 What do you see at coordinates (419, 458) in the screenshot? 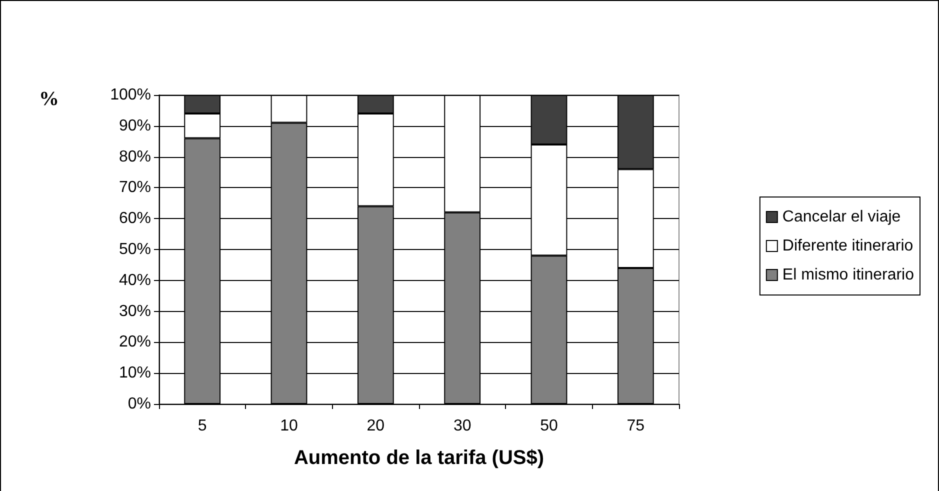
I see `x-axis-title: Aumento de la tarifa (US$)` at bounding box center [419, 458].